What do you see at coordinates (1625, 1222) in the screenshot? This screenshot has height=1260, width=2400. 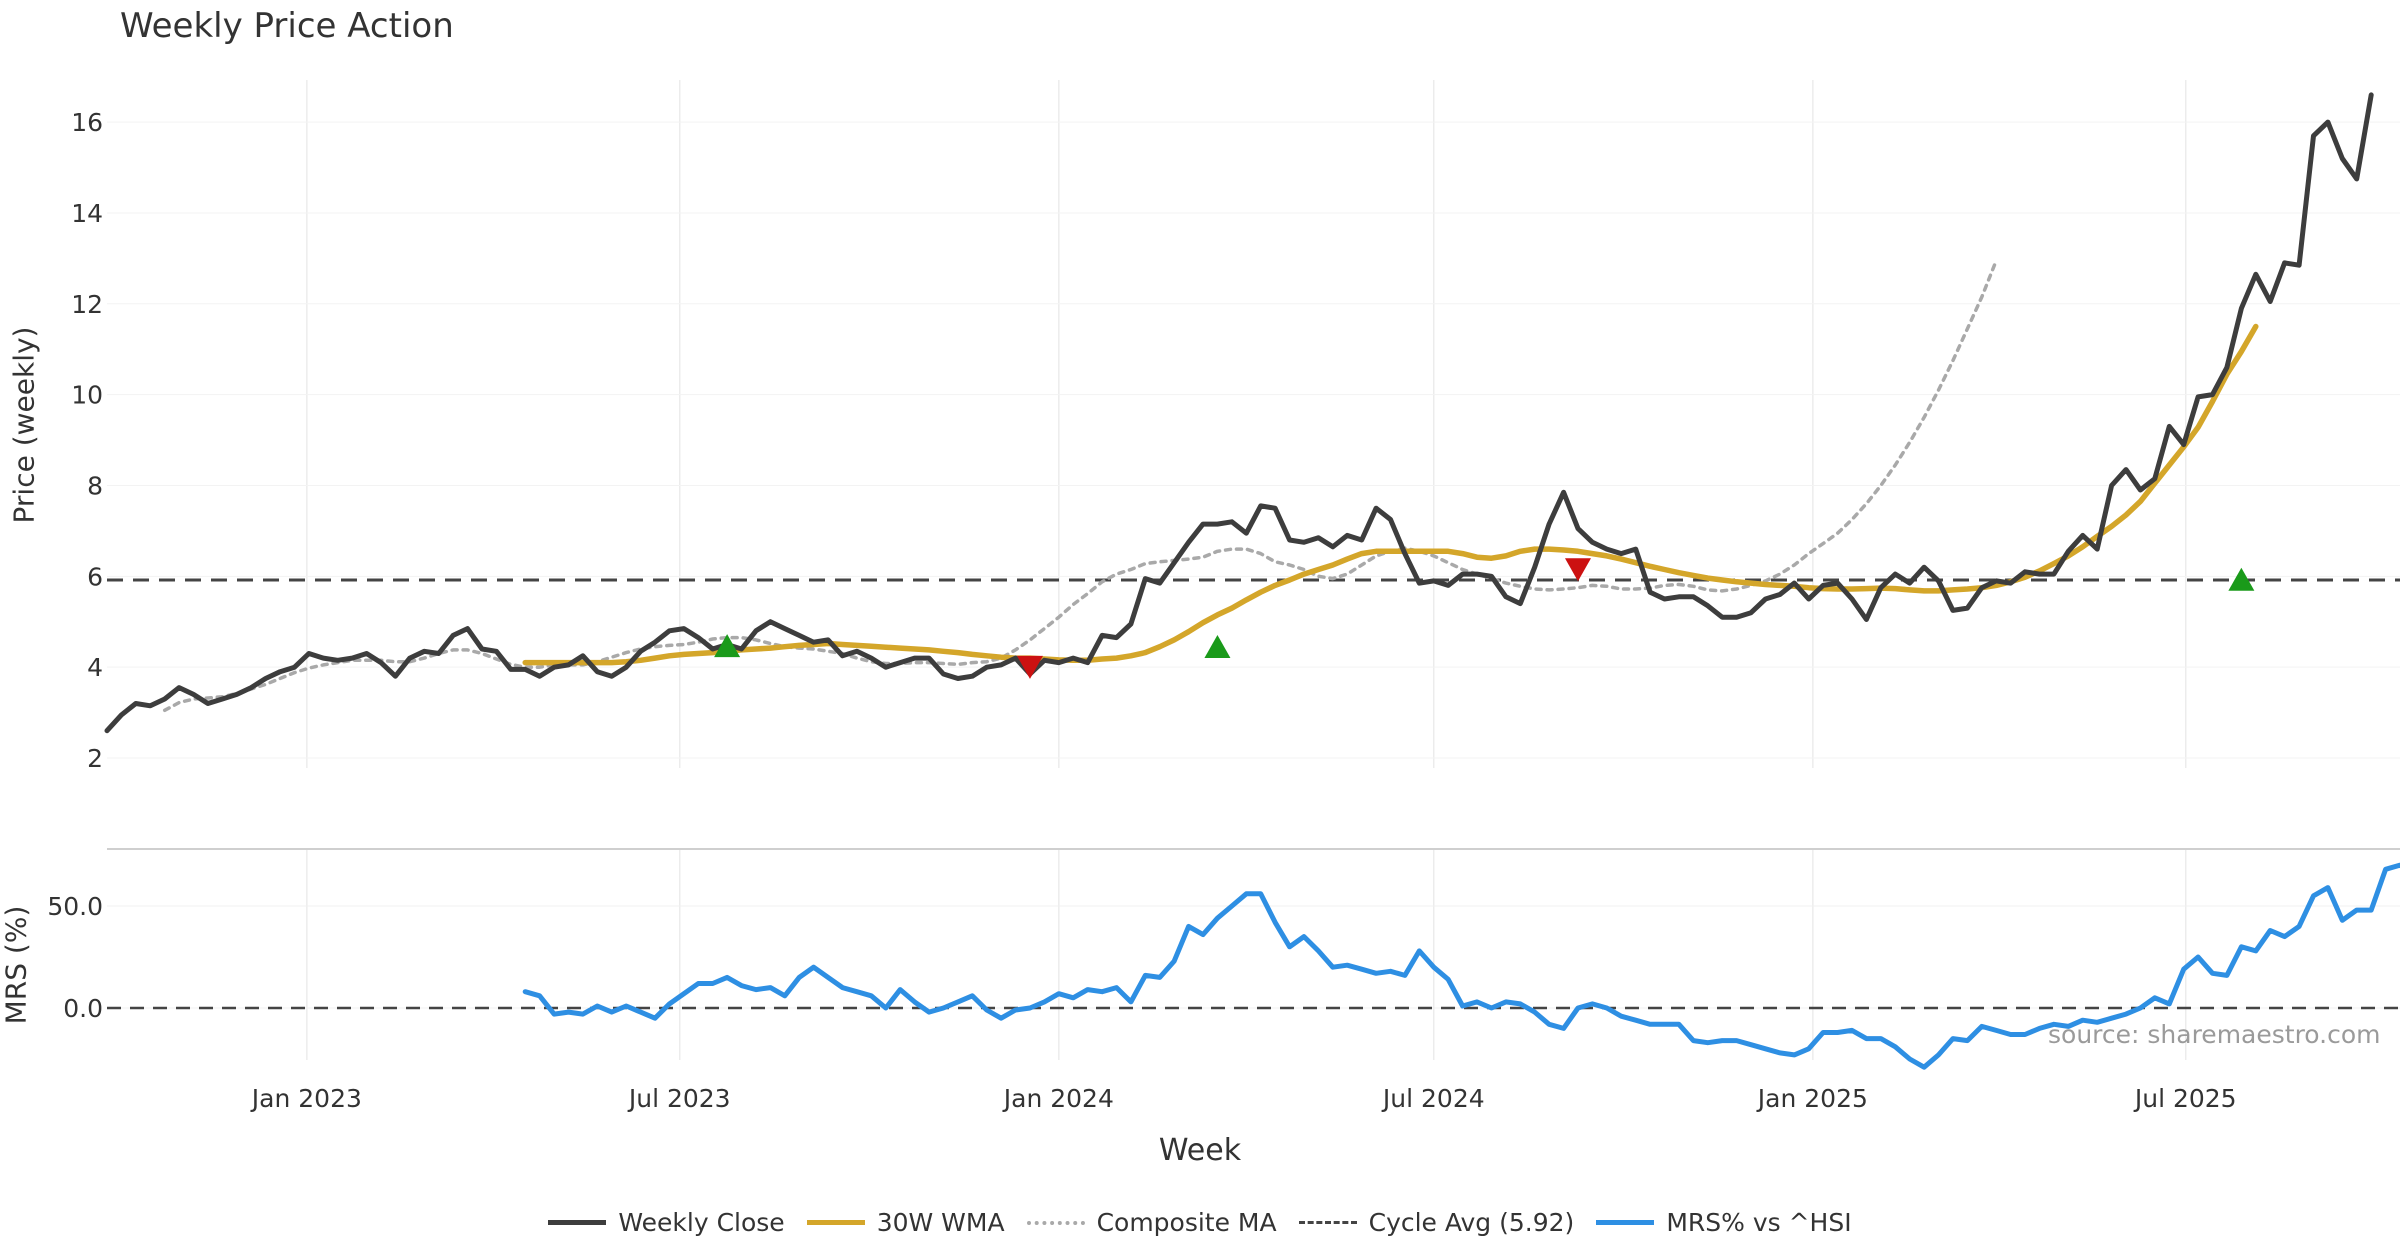 I see `mrs-swatch` at bounding box center [1625, 1222].